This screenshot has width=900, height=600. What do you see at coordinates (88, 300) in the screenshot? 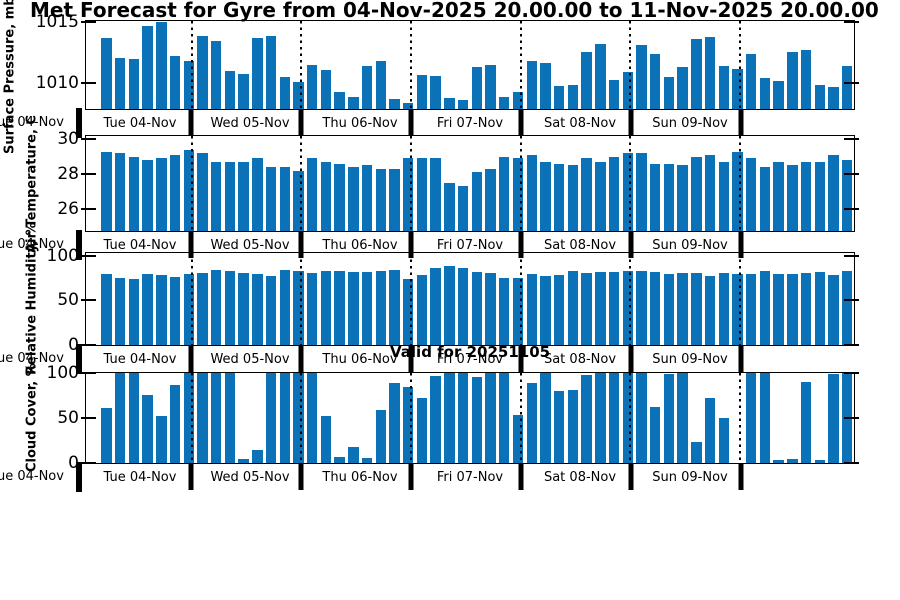
I see `y-tick-mark` at bounding box center [88, 300].